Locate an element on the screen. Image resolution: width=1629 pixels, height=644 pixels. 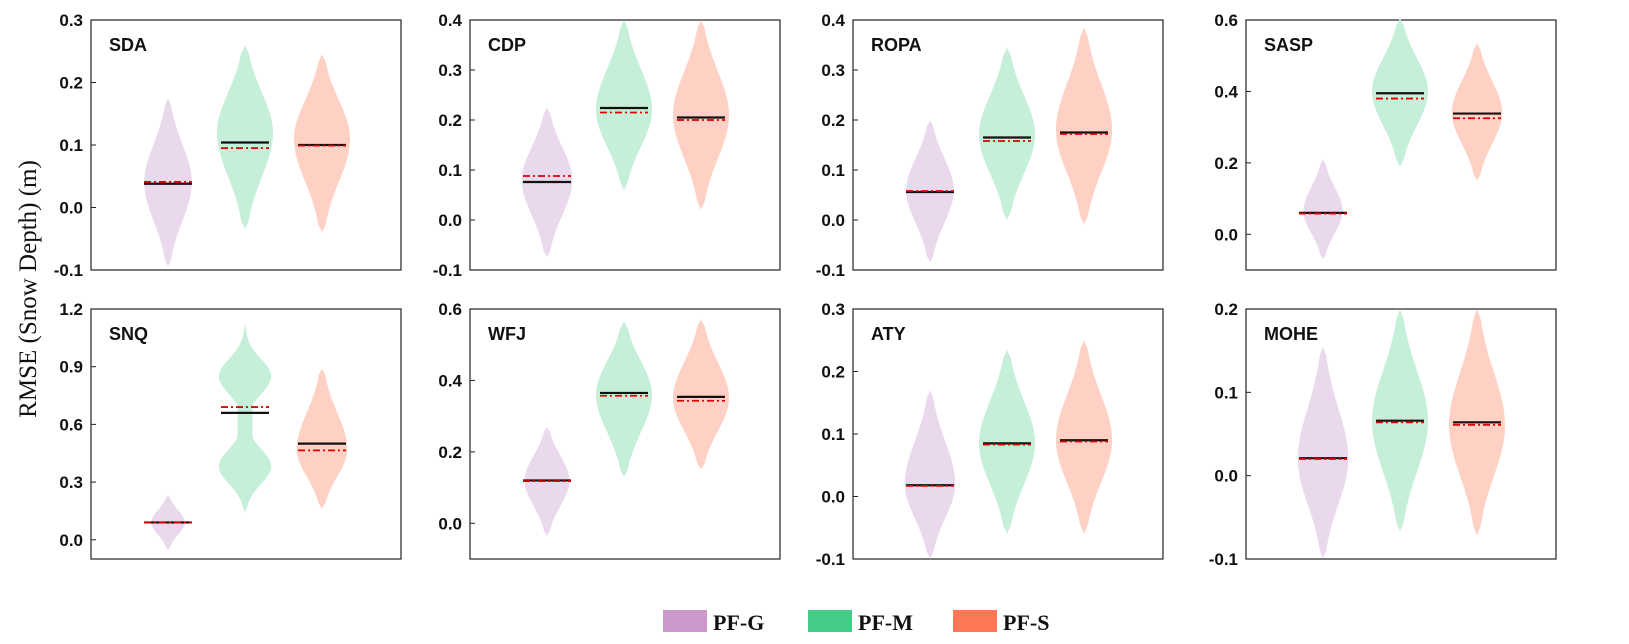
panel-aty: -0.1 0.0 0.1 0.2 0.3 ATY is located at coordinates (990, 434).